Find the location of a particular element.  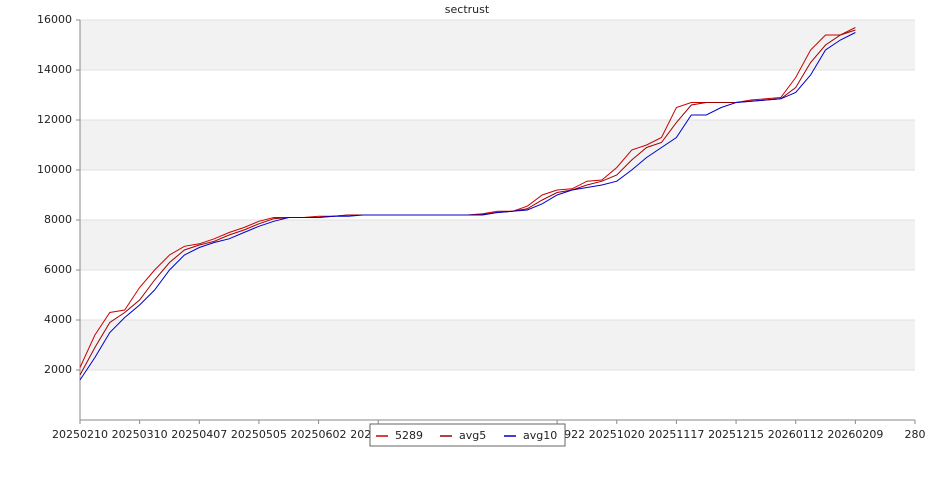

legend: 5289 avg5 avg10 is located at coordinates (467, 435).